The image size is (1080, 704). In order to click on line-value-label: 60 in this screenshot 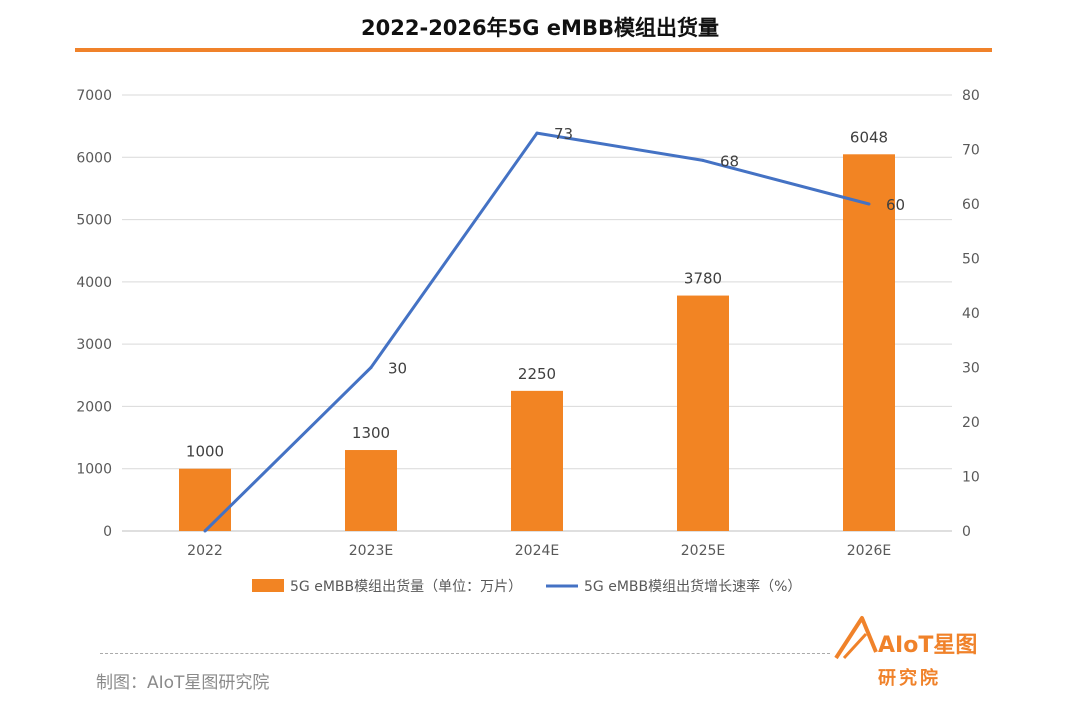, I will do `click(895, 205)`.